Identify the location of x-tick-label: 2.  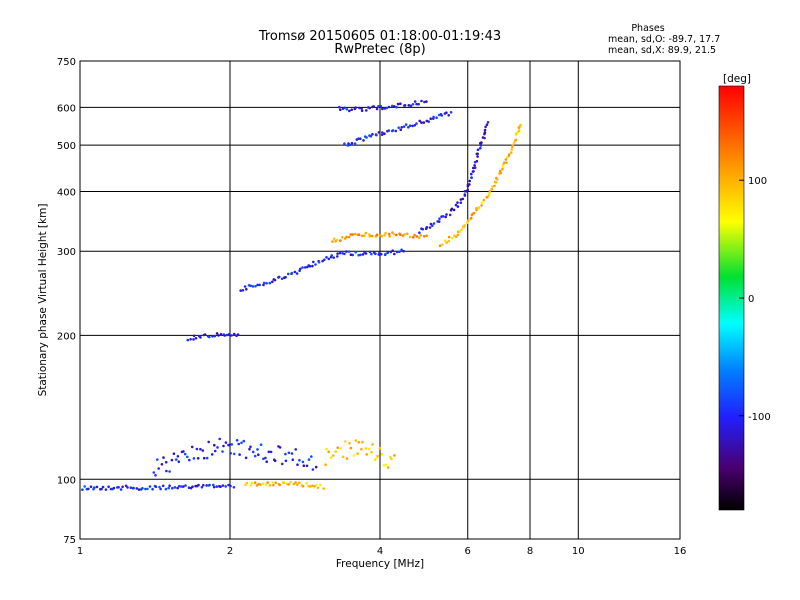
(230, 551).